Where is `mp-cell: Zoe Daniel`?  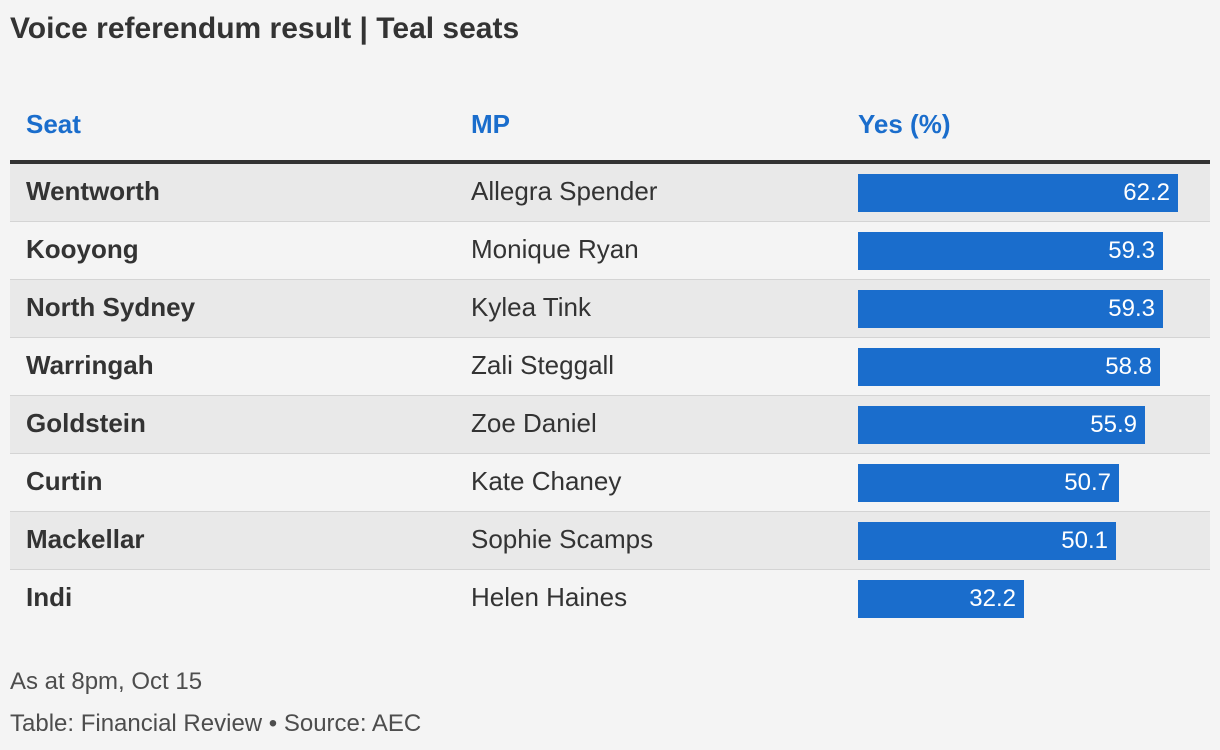
mp-cell: Zoe Daniel is located at coordinates (534, 423).